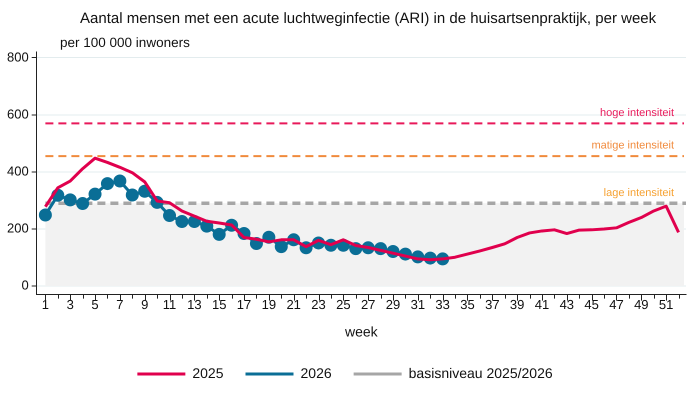 Image resolution: width=700 pixels, height=395 pixels. What do you see at coordinates (442, 304) in the screenshot?
I see `x-tick-label: 33` at bounding box center [442, 304].